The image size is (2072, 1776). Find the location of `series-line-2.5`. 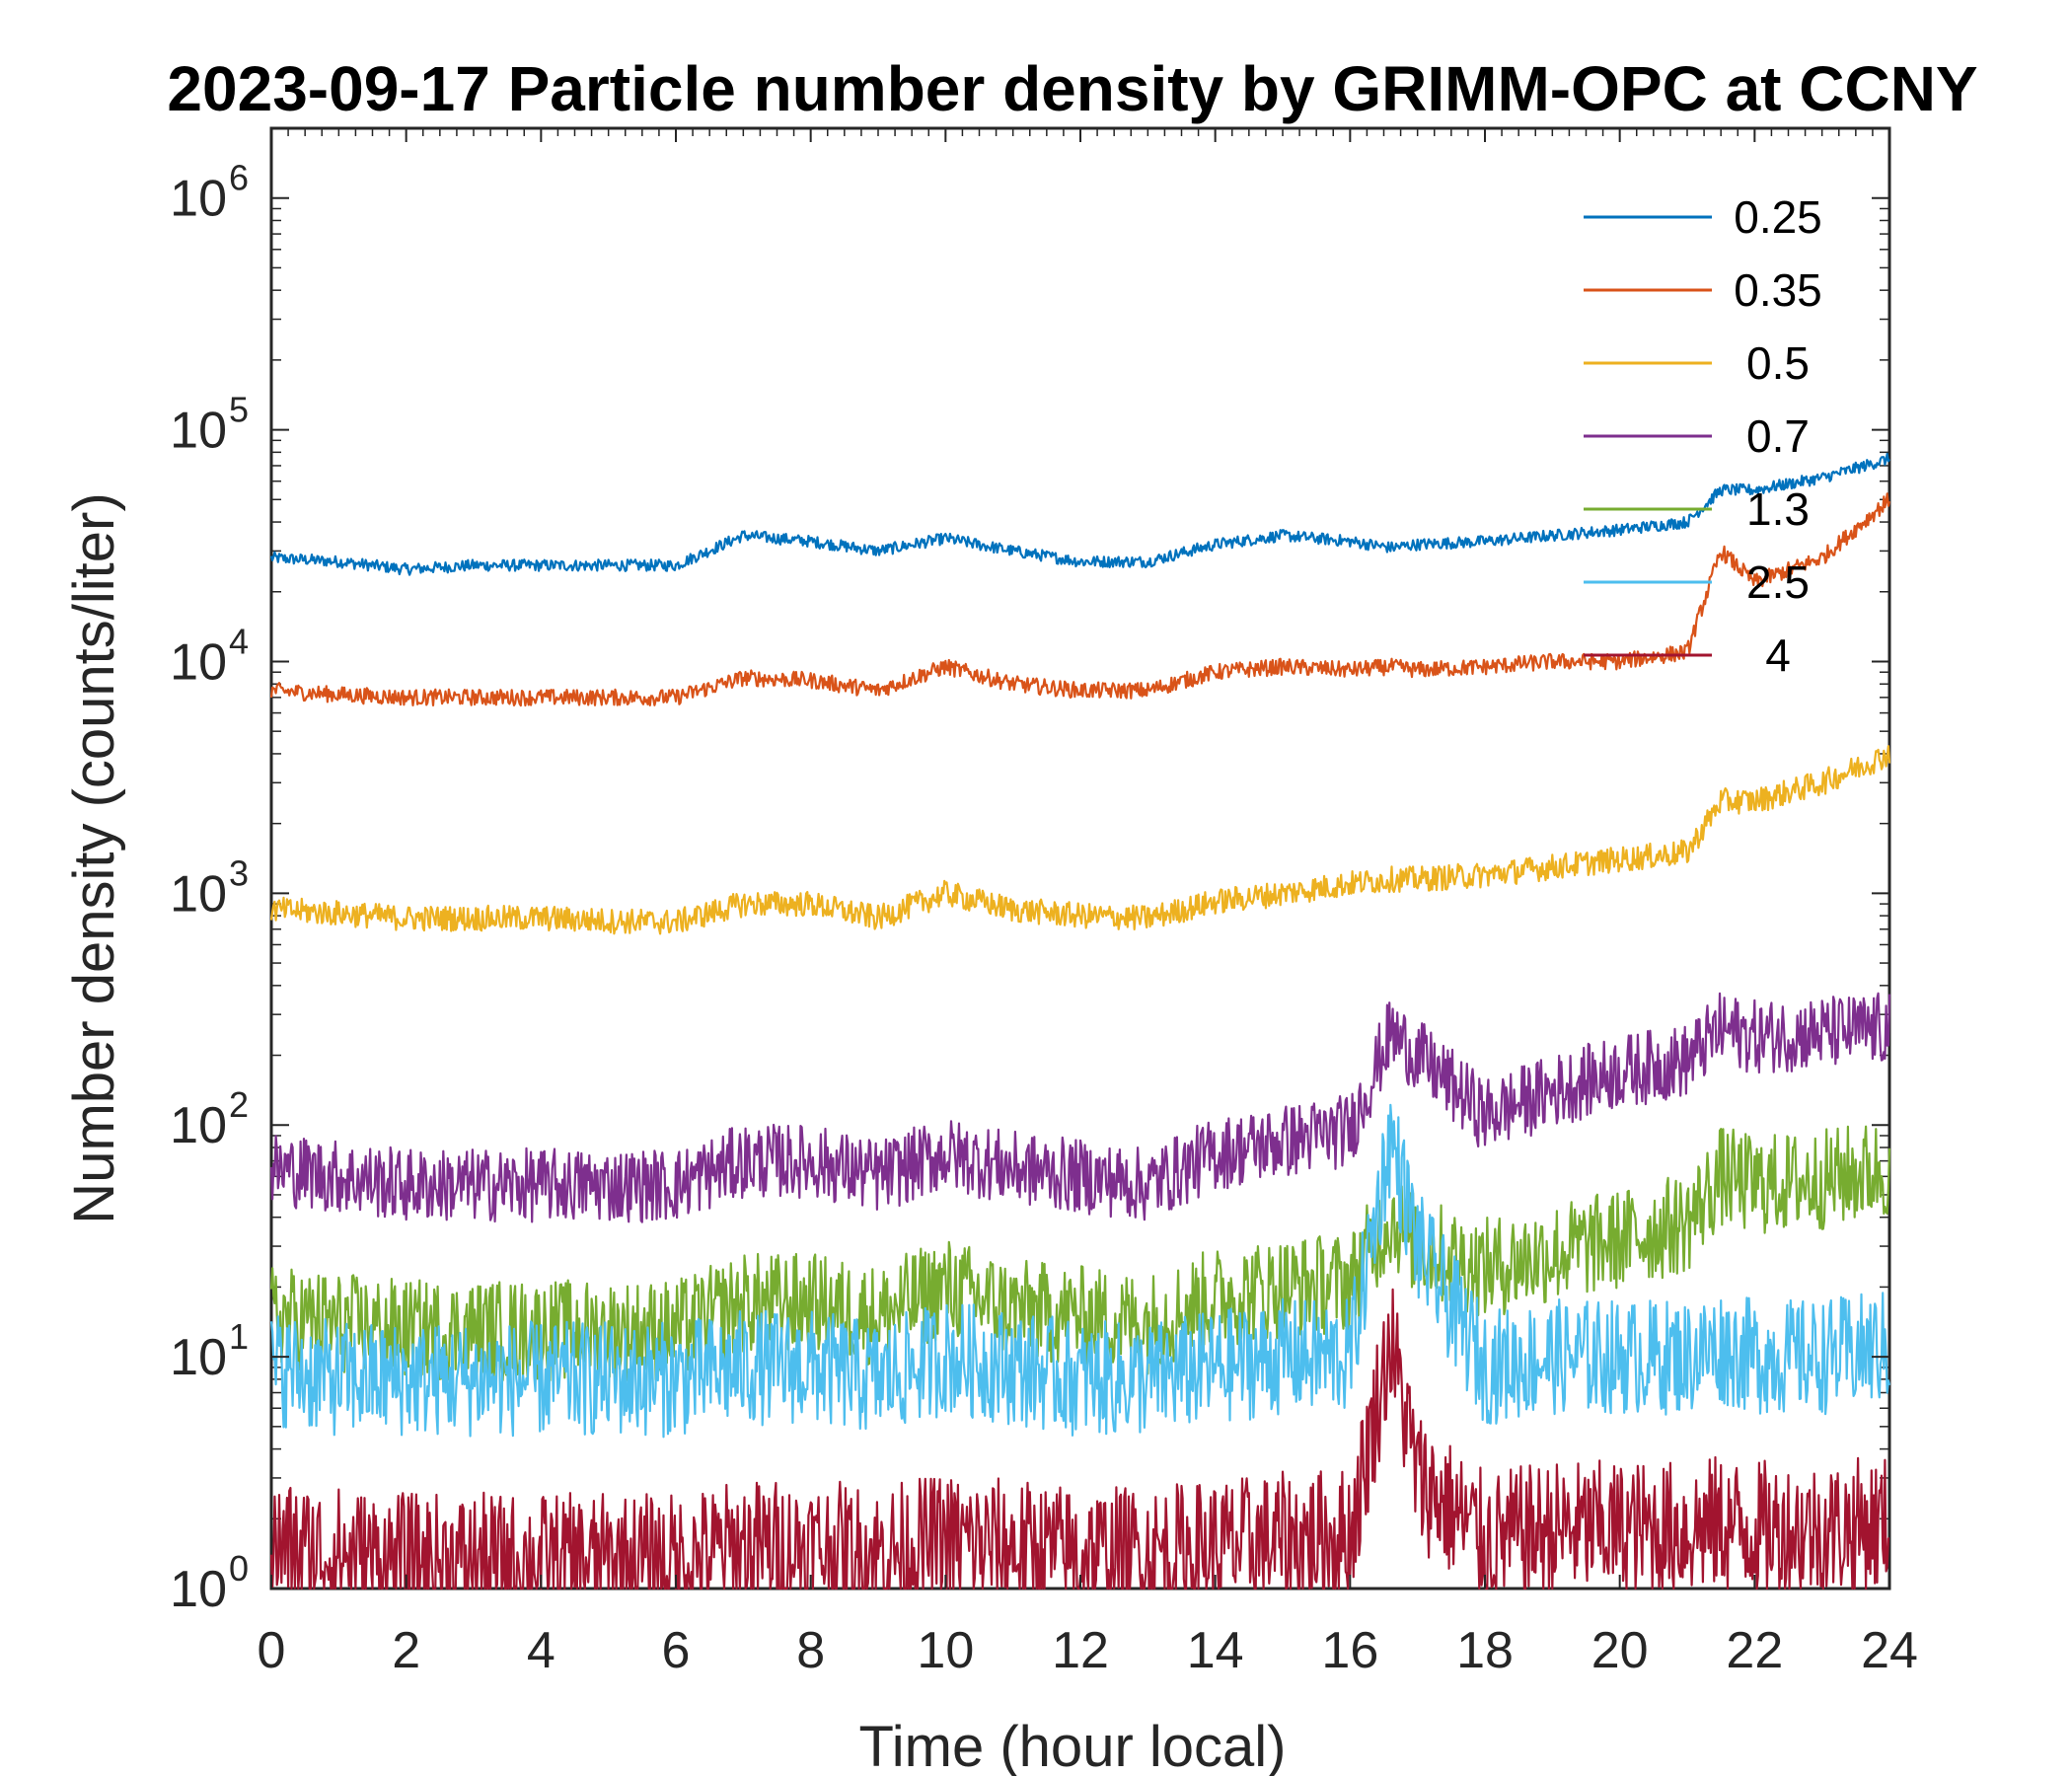

series-line-2.5 is located at coordinates (1080, 1271).